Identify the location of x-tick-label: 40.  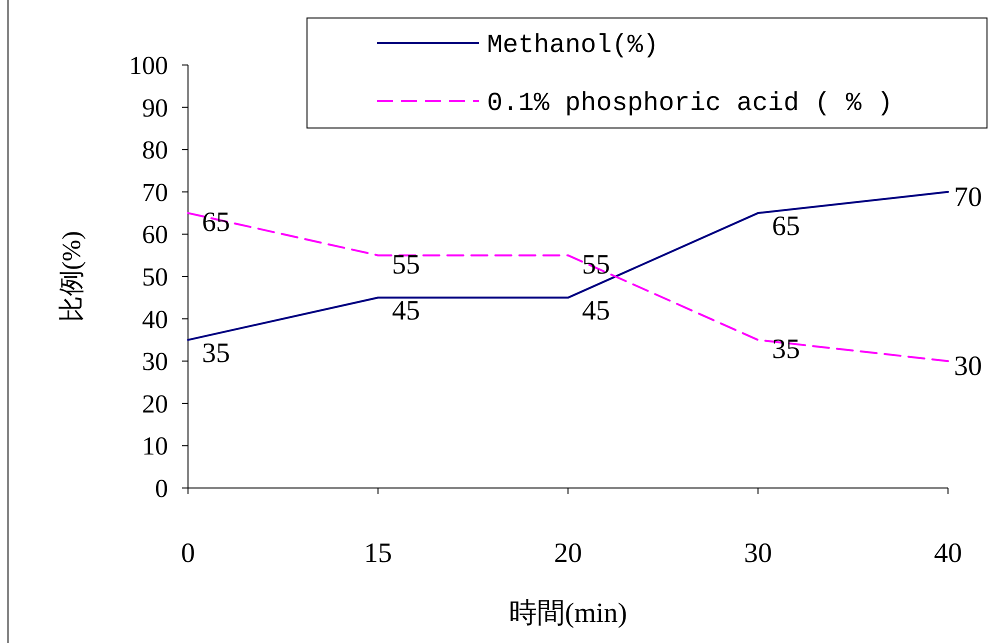
(948, 553).